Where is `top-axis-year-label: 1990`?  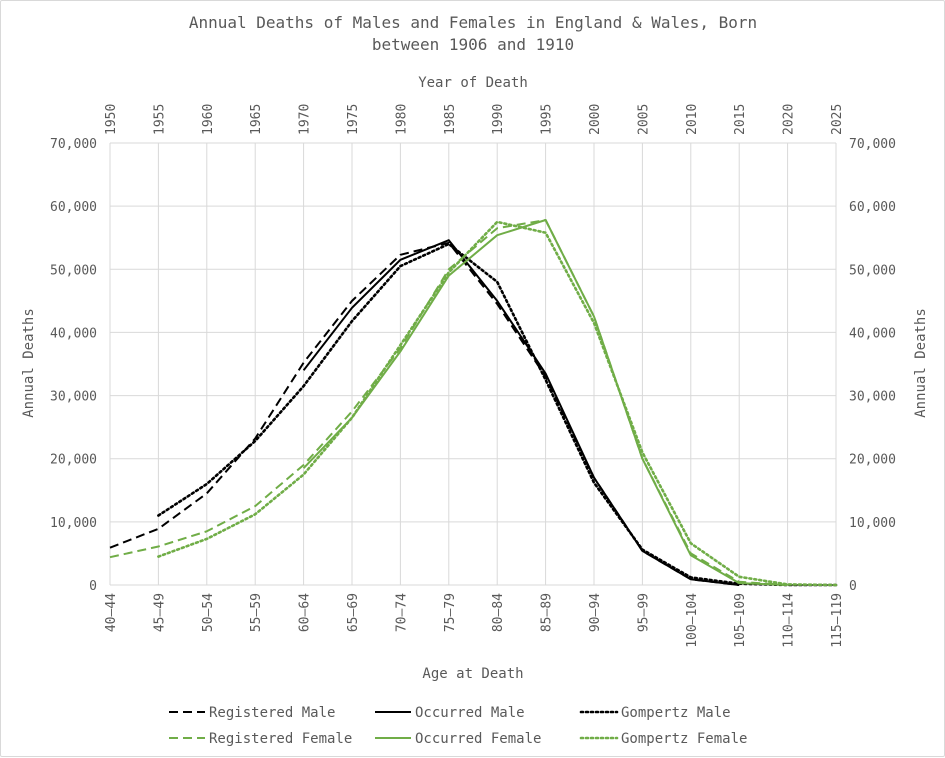 top-axis-year-label: 1990 is located at coordinates (498, 119).